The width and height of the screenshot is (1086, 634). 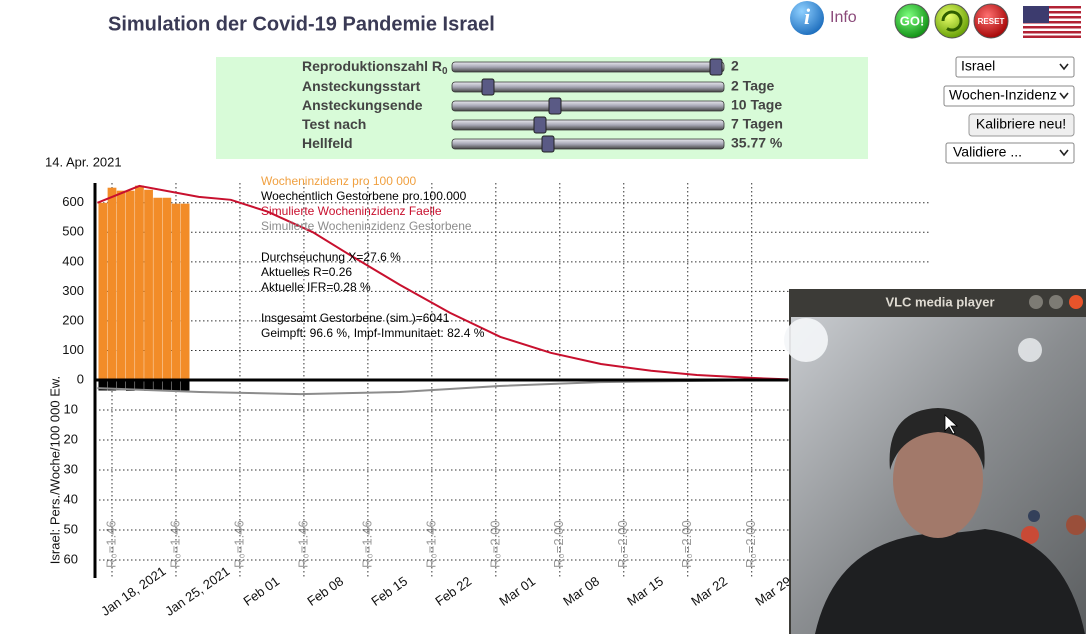 I want to click on y2-tick-label: 50, so click(x=71, y=528).